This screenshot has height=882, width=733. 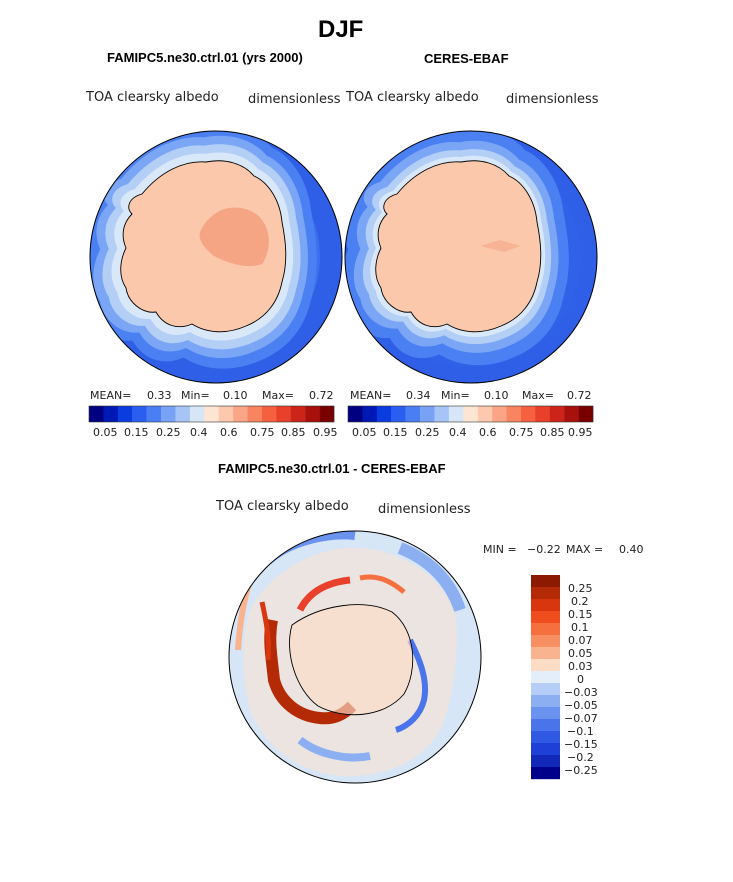 I want to click on diff-cb-label: −0.25, so click(x=581, y=770).